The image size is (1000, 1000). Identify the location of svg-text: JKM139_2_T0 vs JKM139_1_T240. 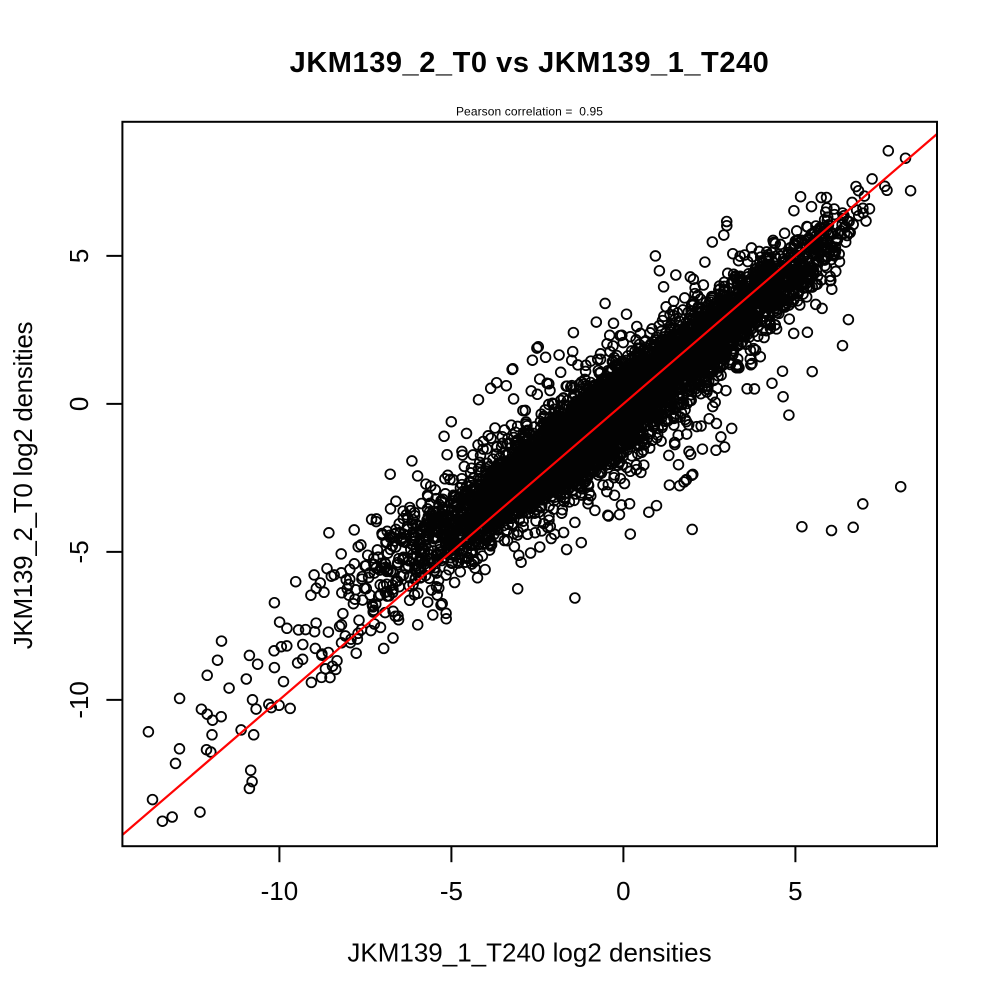
(530, 63).